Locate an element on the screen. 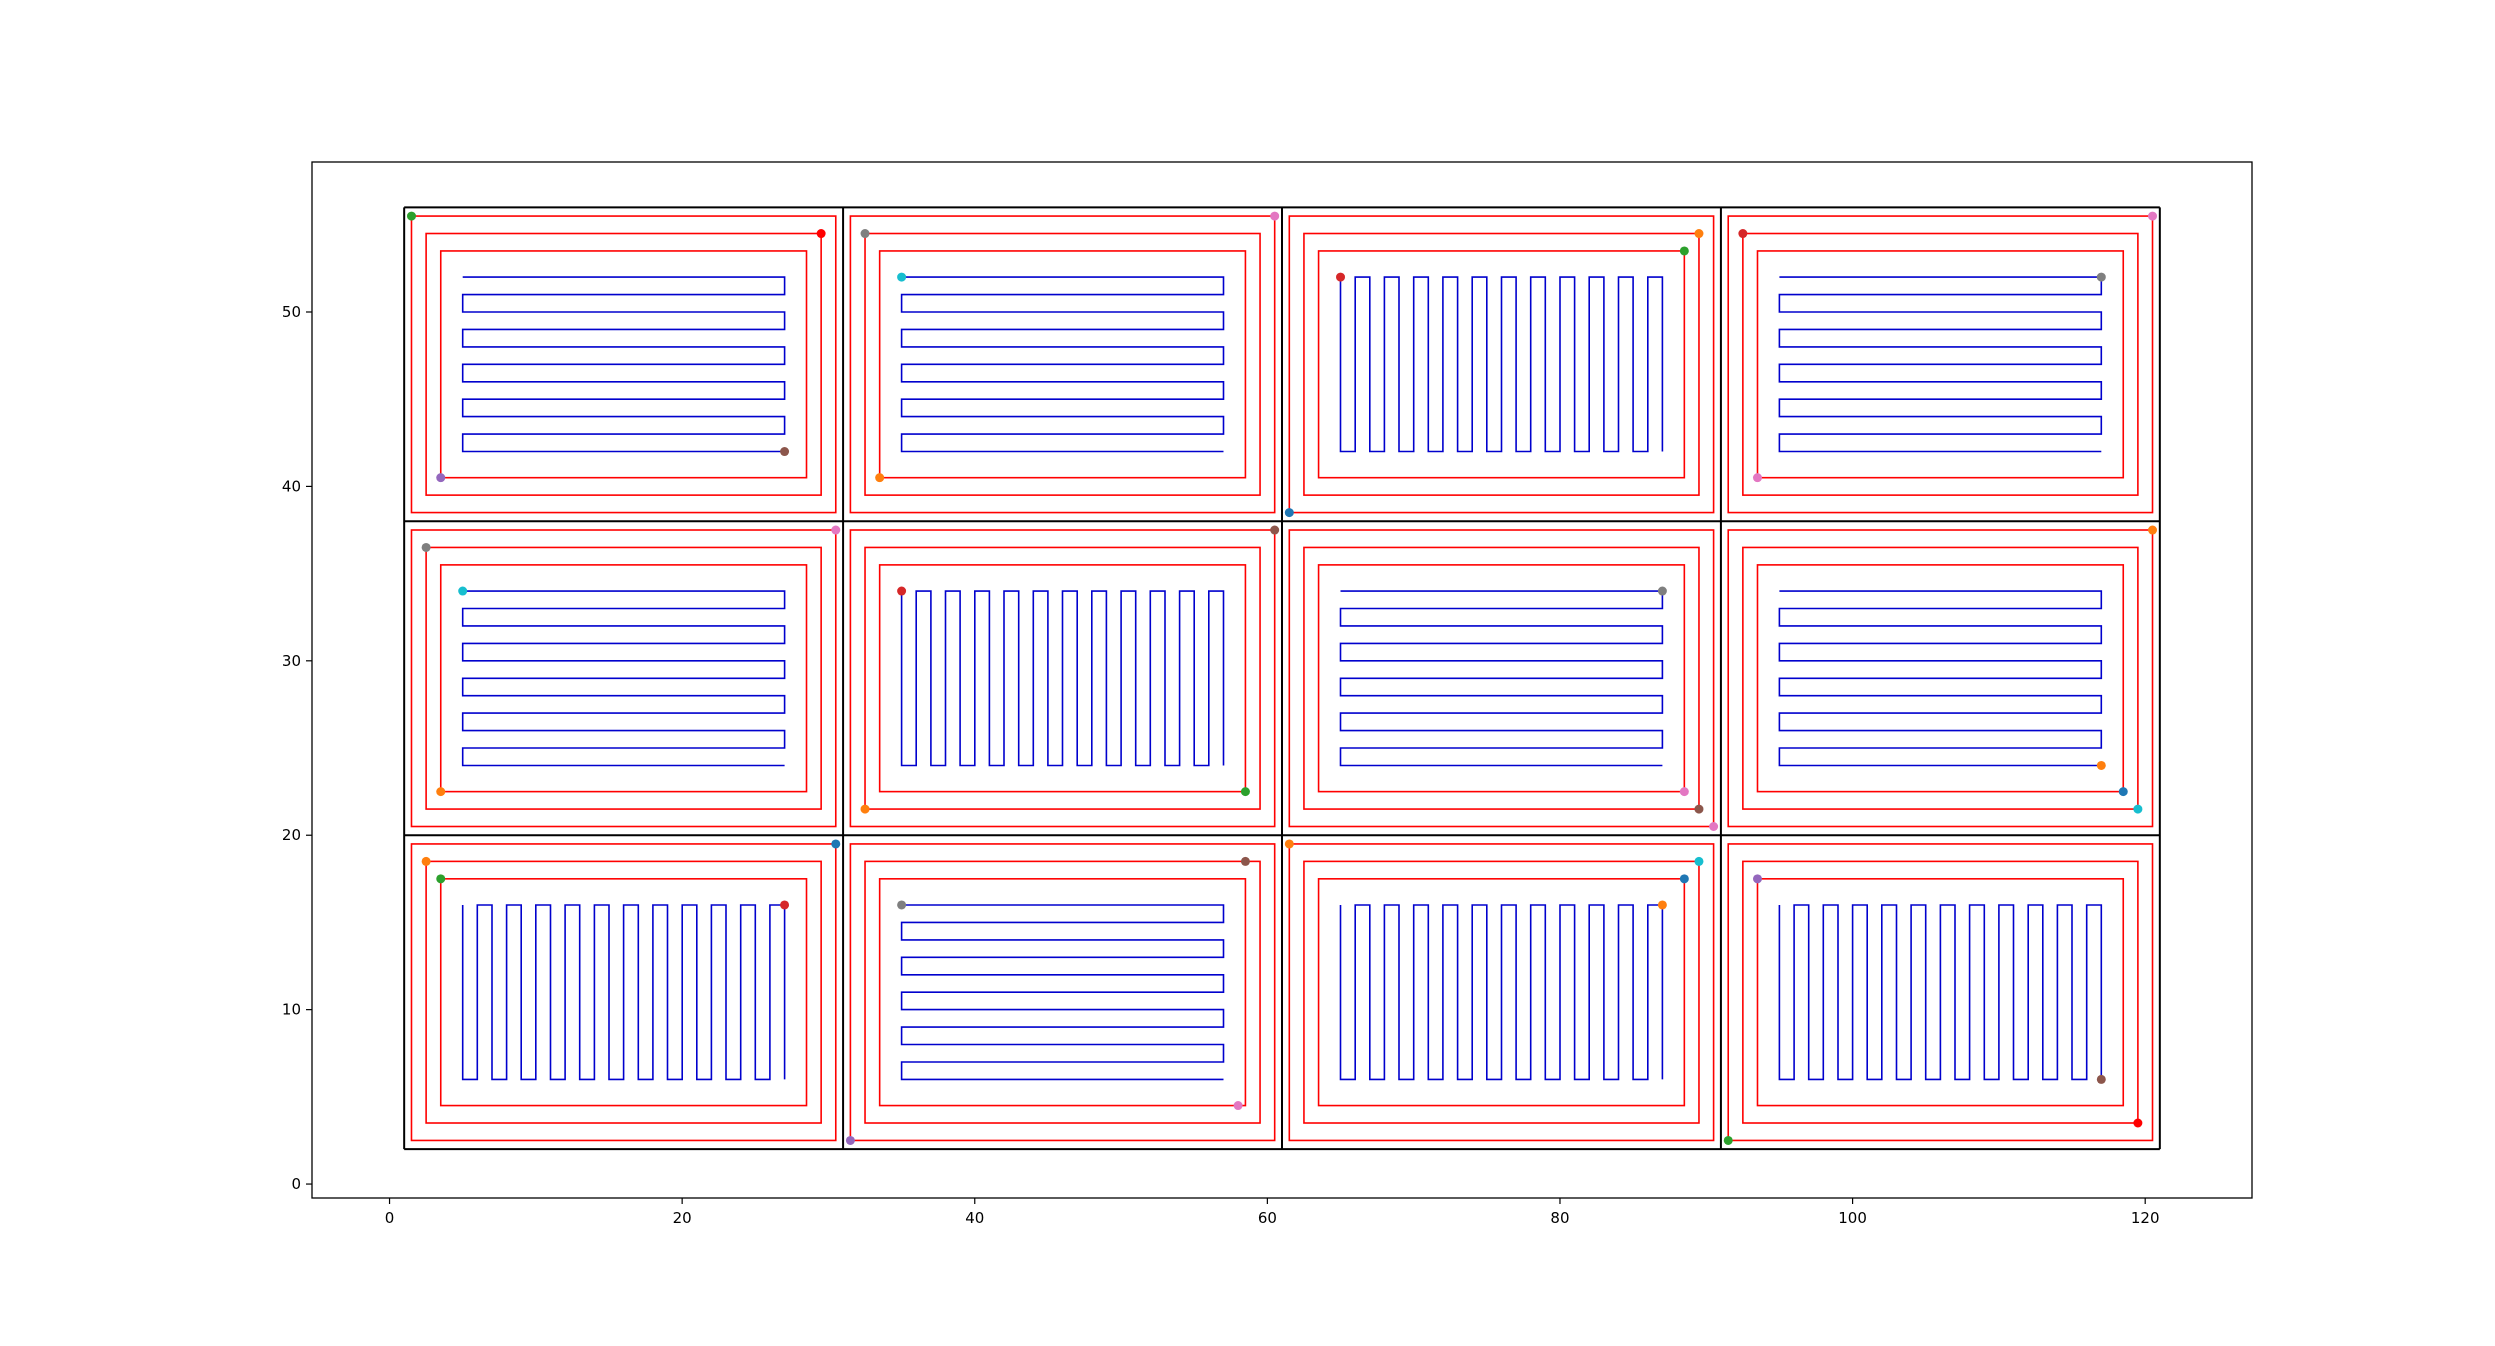  x-tick-label: 0 is located at coordinates (390, 1218).